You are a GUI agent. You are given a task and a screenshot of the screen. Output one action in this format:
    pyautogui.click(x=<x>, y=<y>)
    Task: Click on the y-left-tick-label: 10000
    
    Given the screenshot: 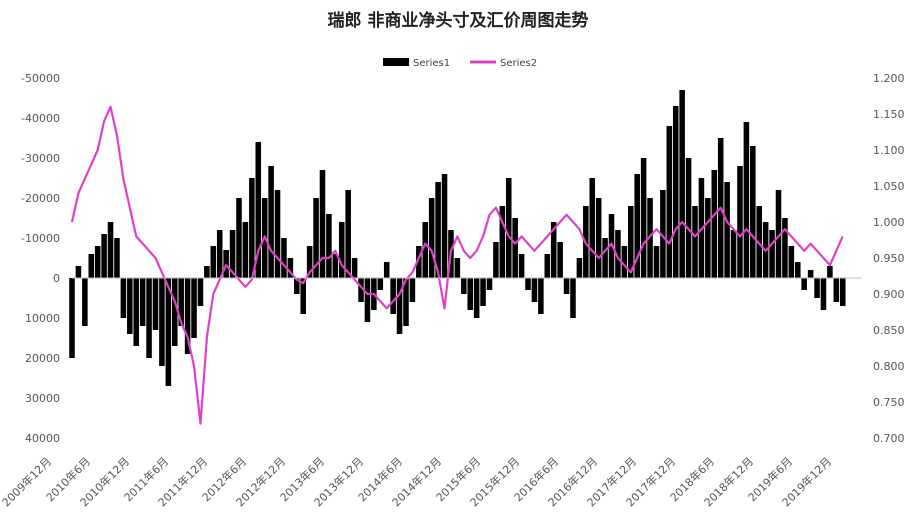 What is the action you would take?
    pyautogui.click(x=42, y=318)
    